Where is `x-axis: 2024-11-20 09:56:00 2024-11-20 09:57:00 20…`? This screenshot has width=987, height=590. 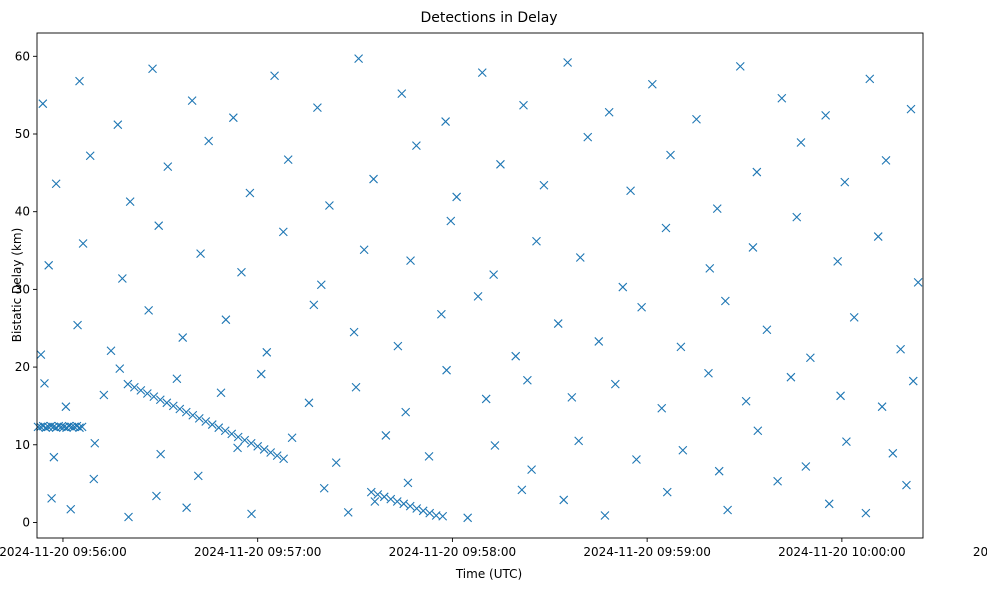 x-axis: 2024-11-20 09:56:00 2024-11-20 09:57:00 20… is located at coordinates (493, 548).